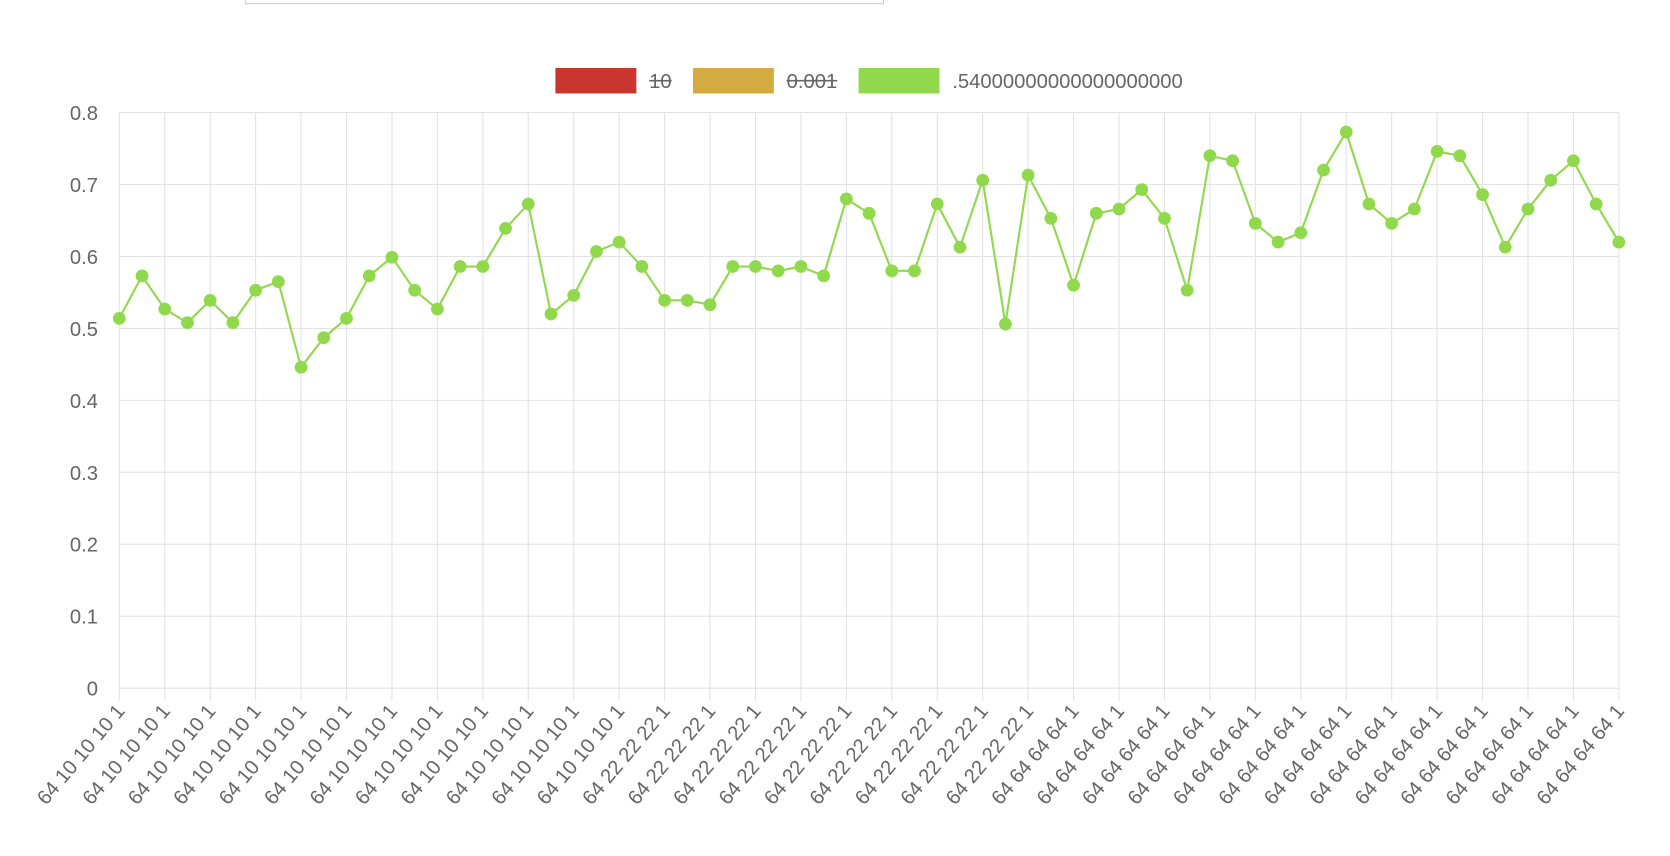  What do you see at coordinates (84, 186) in the screenshot?
I see `y-tick-label: 0.7` at bounding box center [84, 186].